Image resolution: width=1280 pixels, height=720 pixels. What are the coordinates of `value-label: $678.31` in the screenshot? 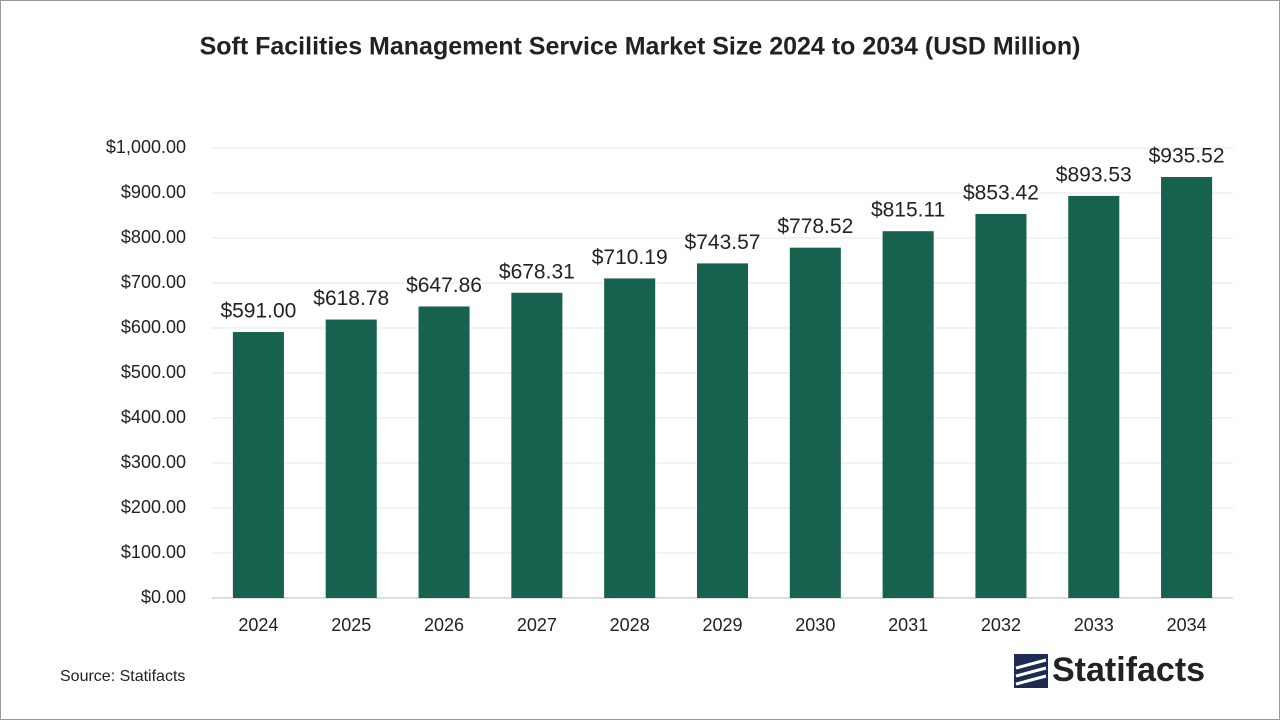 It's located at (537, 271).